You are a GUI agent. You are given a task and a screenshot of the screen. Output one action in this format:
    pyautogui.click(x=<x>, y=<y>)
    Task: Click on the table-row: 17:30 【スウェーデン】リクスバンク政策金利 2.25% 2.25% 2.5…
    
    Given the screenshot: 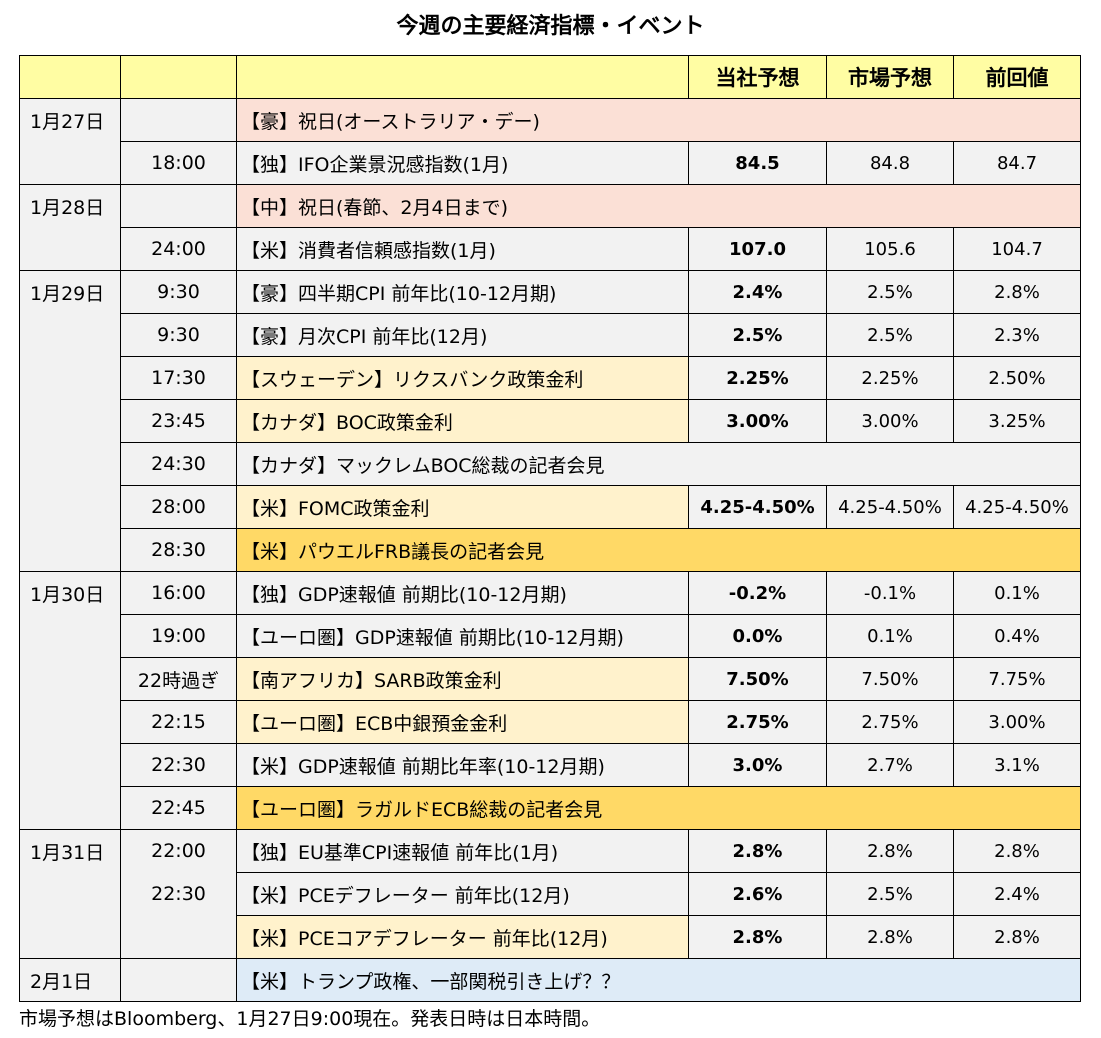 What is the action you would take?
    pyautogui.click(x=550, y=378)
    